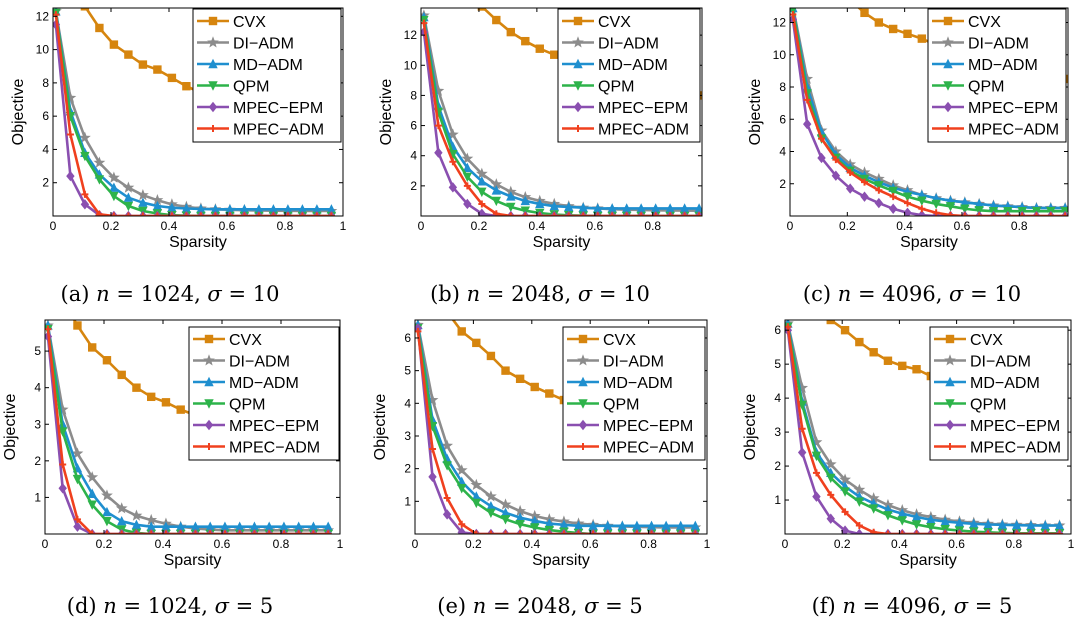  What do you see at coordinates (995, 130) in the screenshot?
I see `legend-entry-mpec-adm: MPEC−ADM` at bounding box center [995, 130].